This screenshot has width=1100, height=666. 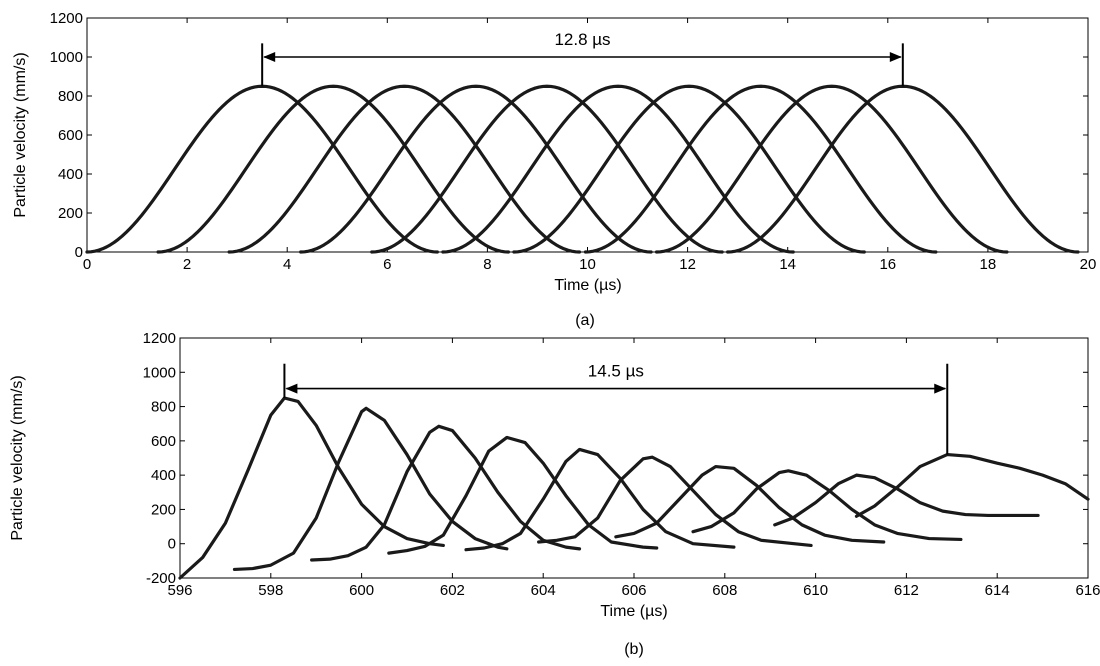 What do you see at coordinates (87, 264) in the screenshot?
I see `x-tick-label: 0` at bounding box center [87, 264].